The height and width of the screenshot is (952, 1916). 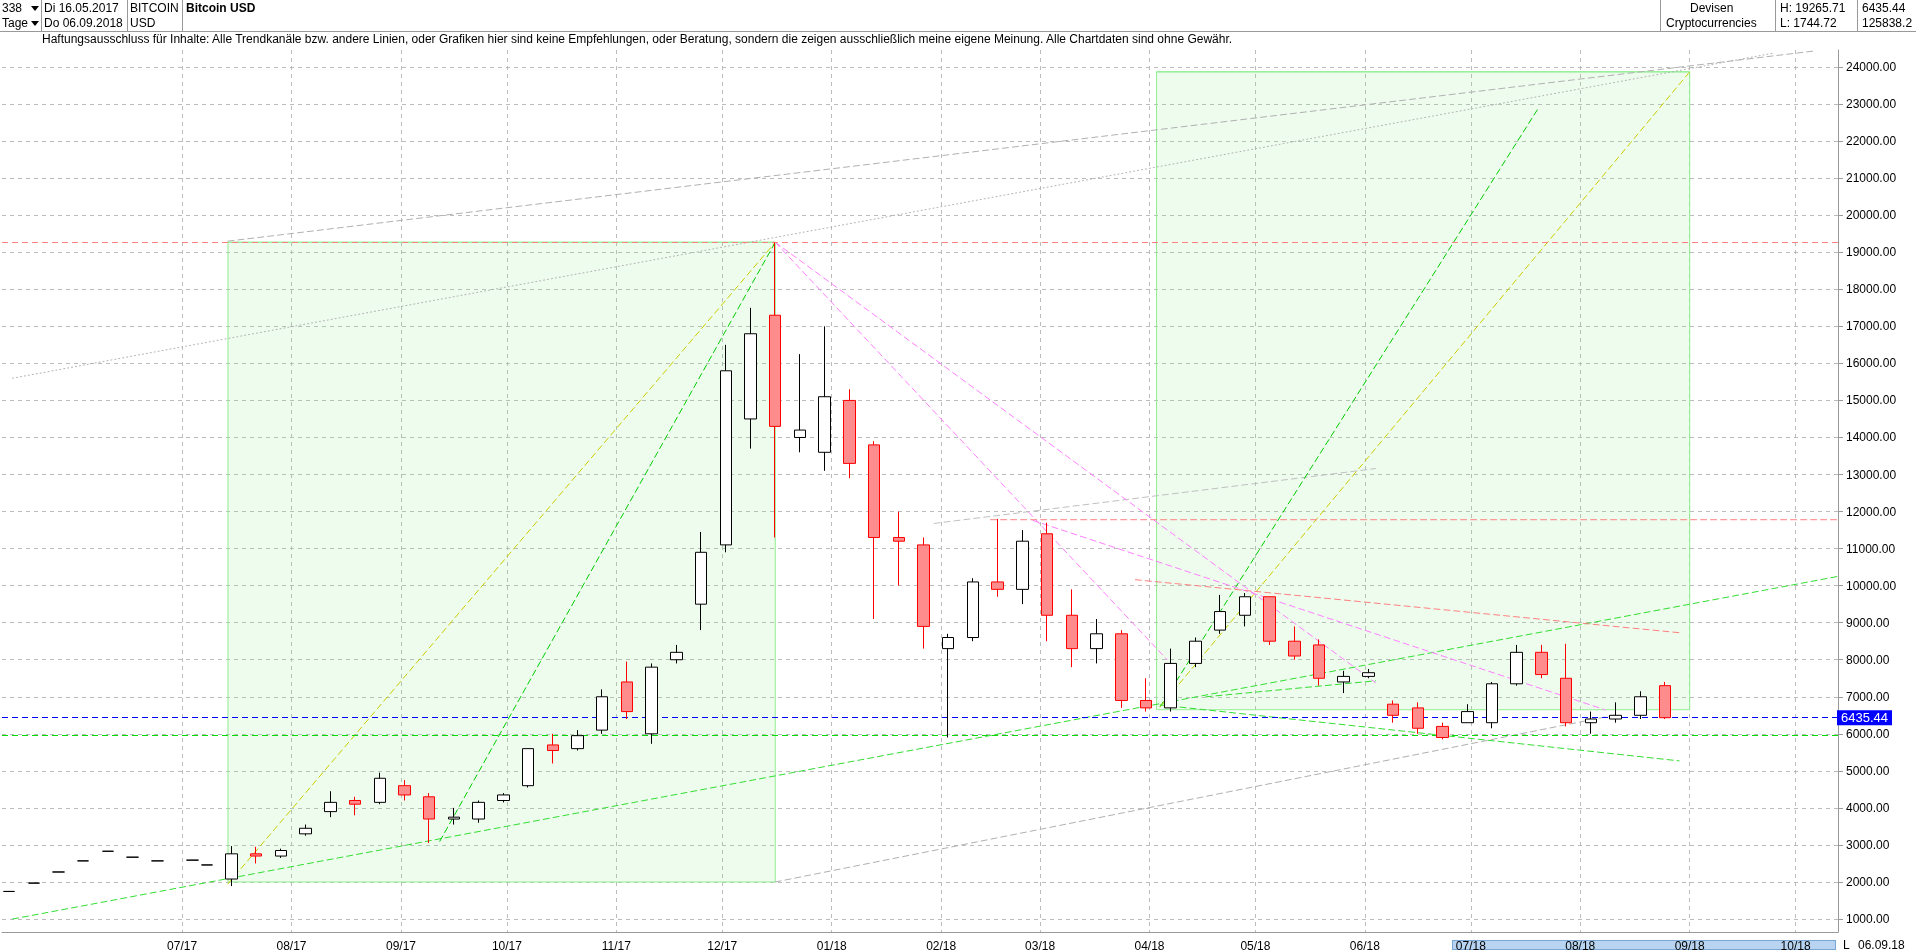 What do you see at coordinates (81, 8) in the screenshot?
I see `text: Di 16.05.2017` at bounding box center [81, 8].